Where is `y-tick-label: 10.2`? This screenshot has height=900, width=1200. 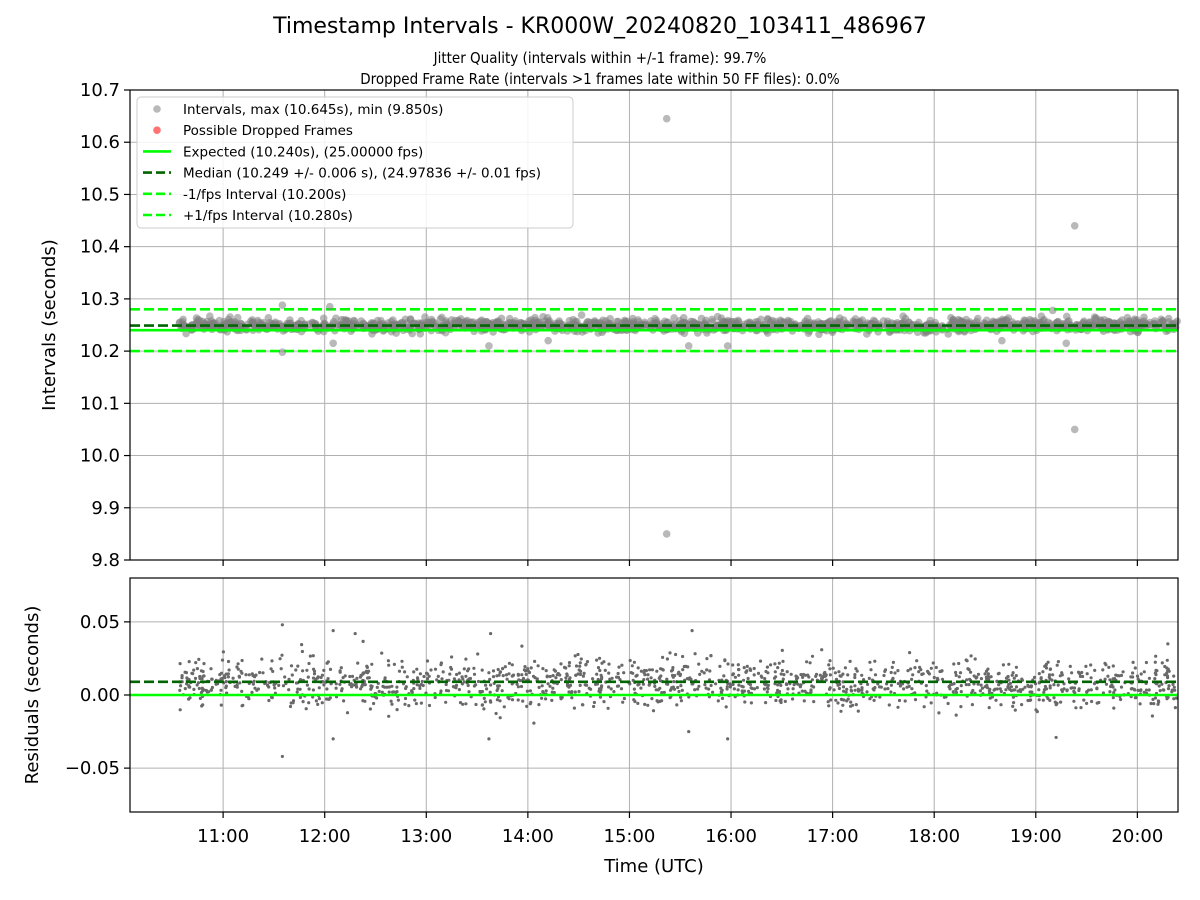
y-tick-label: 10.2 is located at coordinates (100, 351).